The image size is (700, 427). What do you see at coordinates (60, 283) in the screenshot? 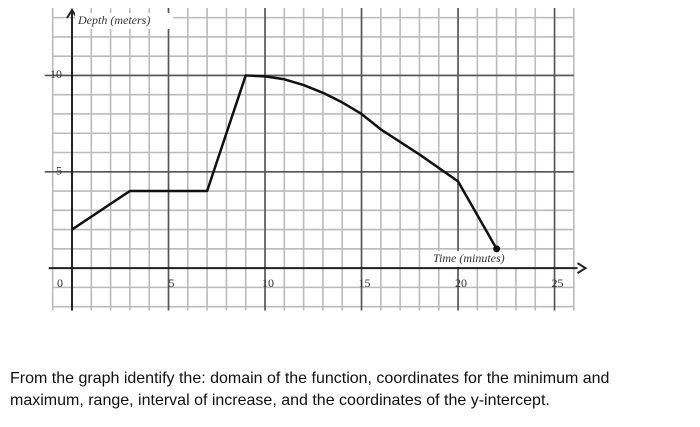
I see `x-tick-label: 0` at bounding box center [60, 283].